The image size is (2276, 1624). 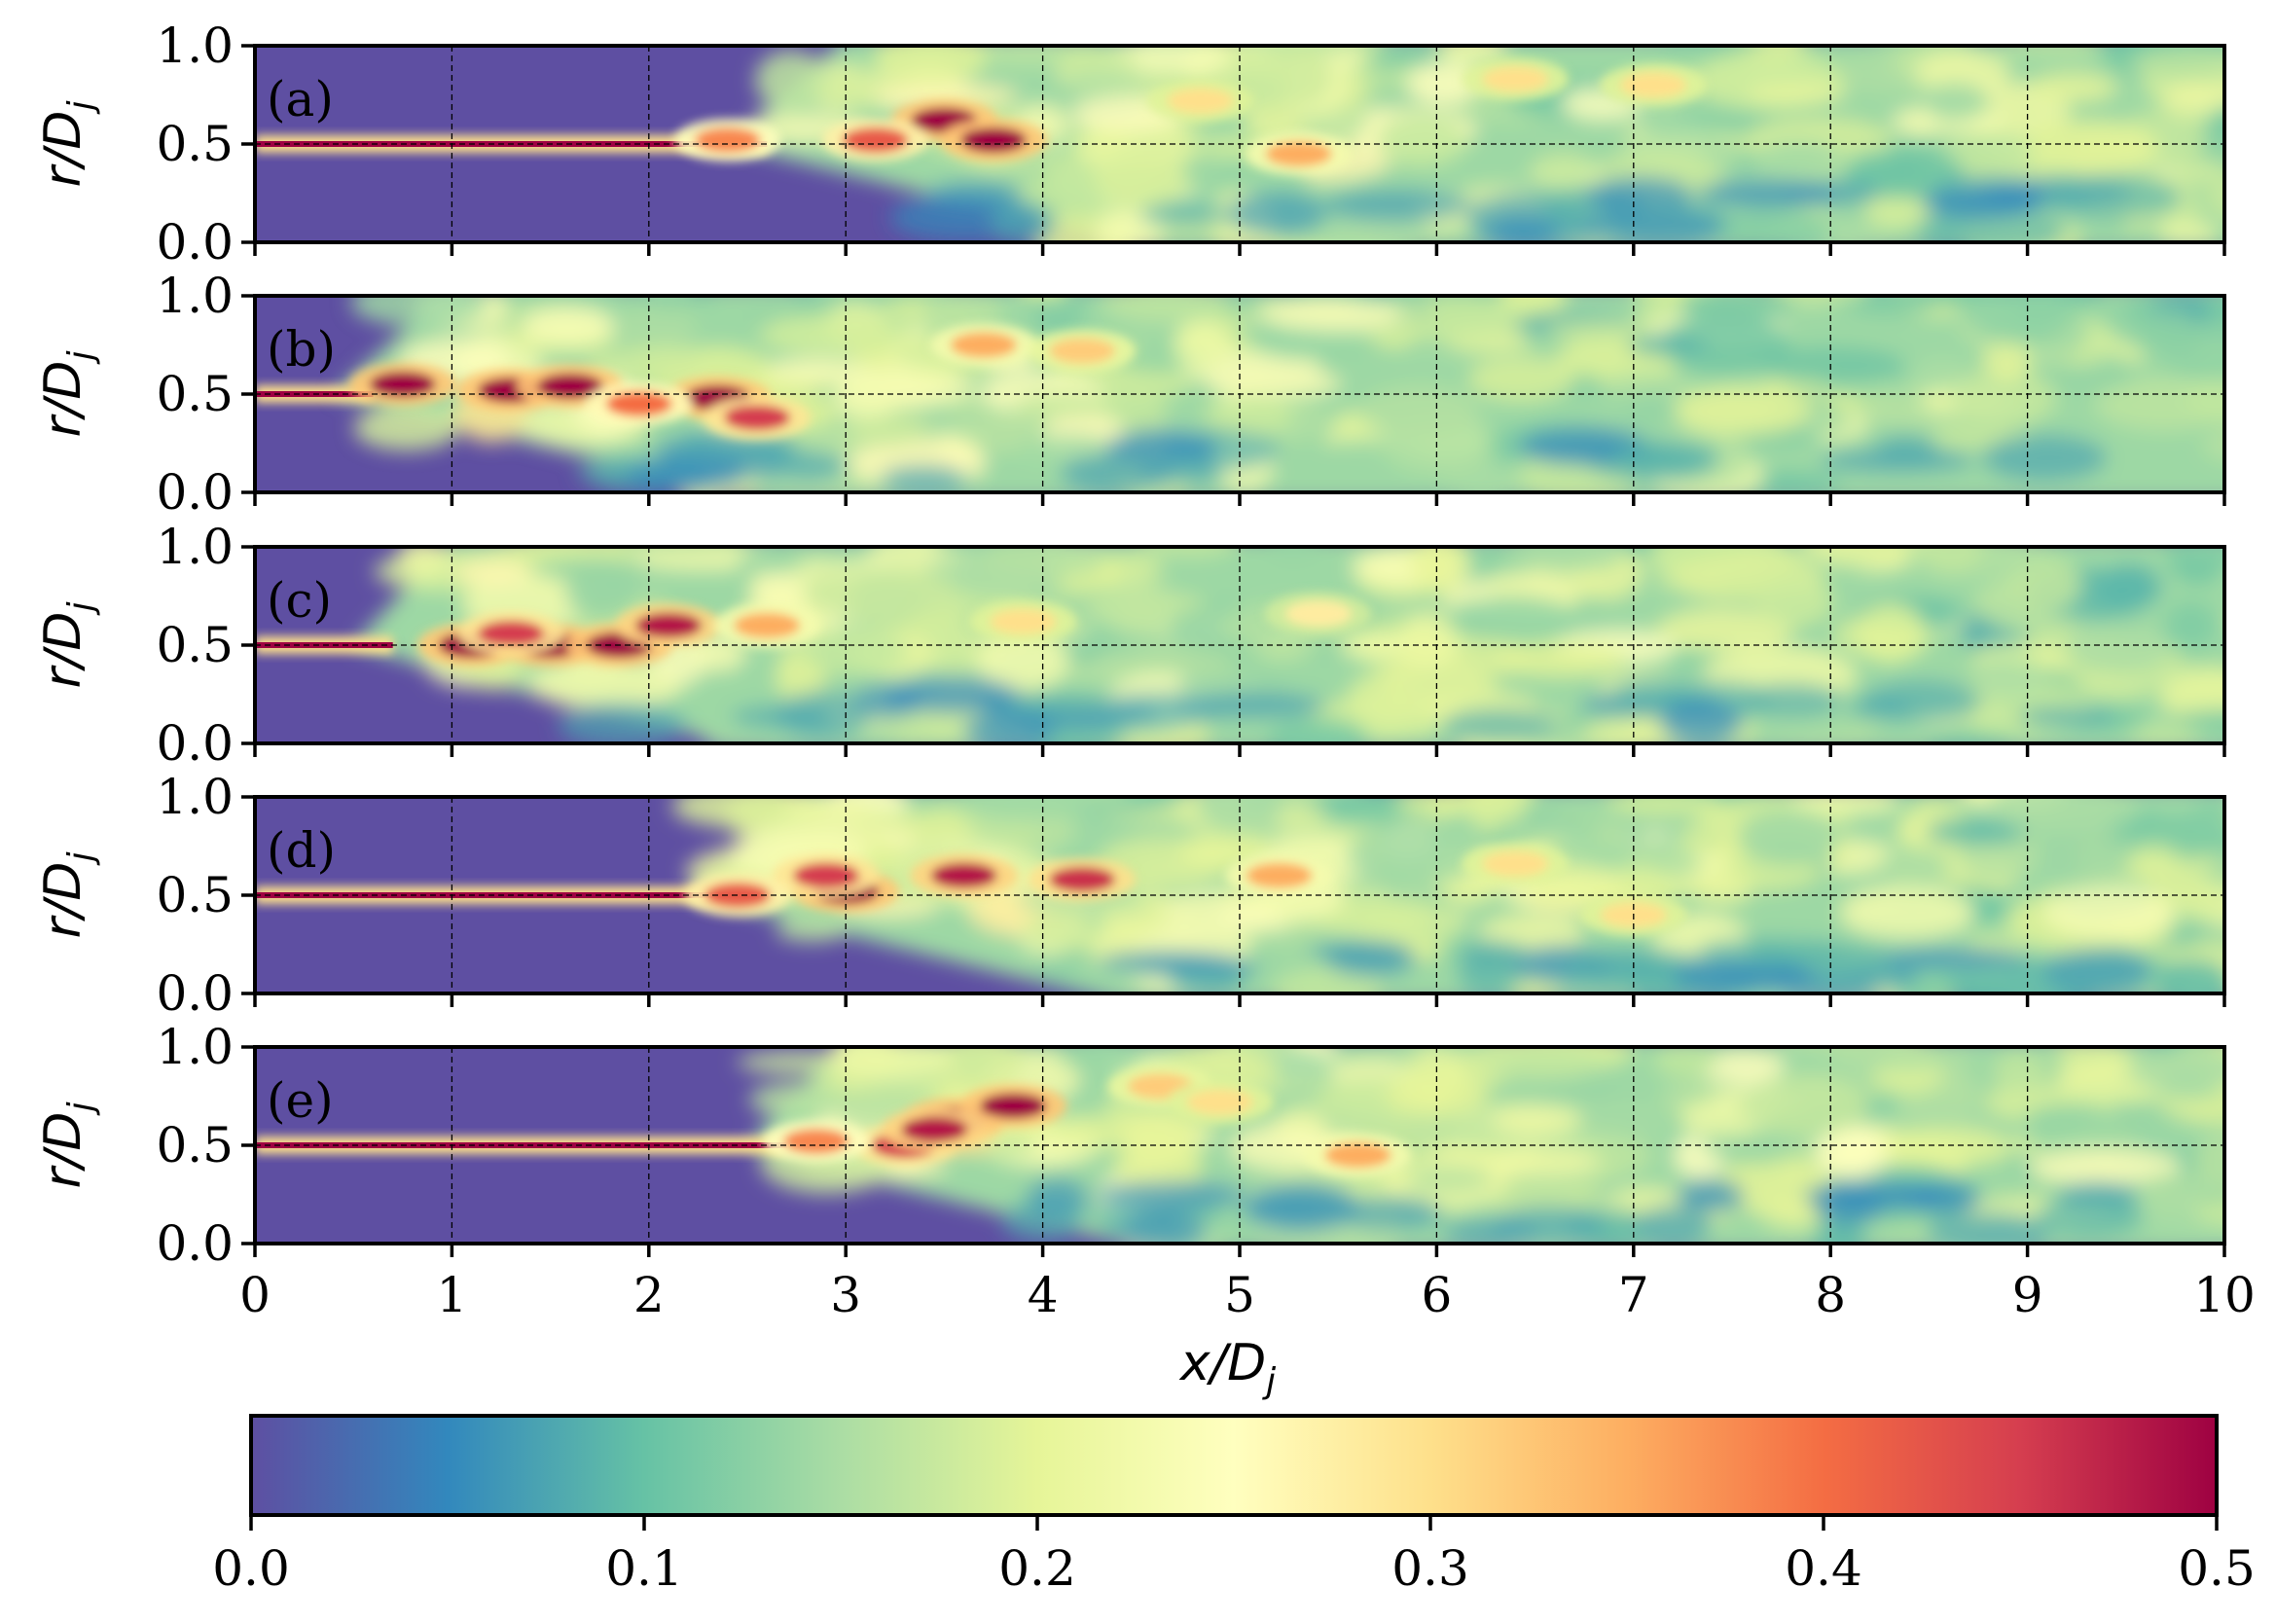 I want to click on colorbar-tick-label: 0.5, so click(x=2217, y=1568).